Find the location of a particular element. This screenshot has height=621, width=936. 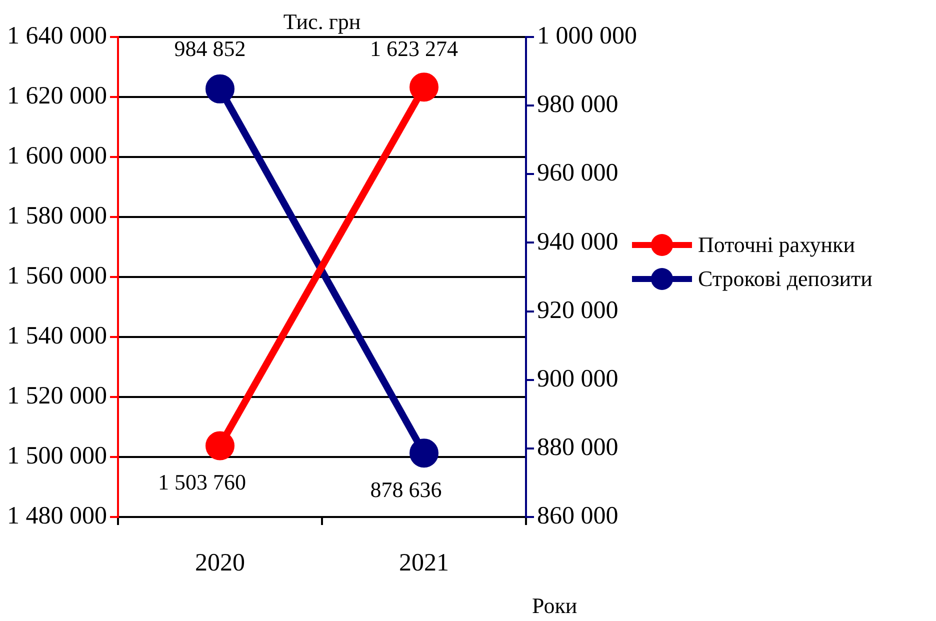

y-tick-label: 1 580 000 is located at coordinates (57, 216).